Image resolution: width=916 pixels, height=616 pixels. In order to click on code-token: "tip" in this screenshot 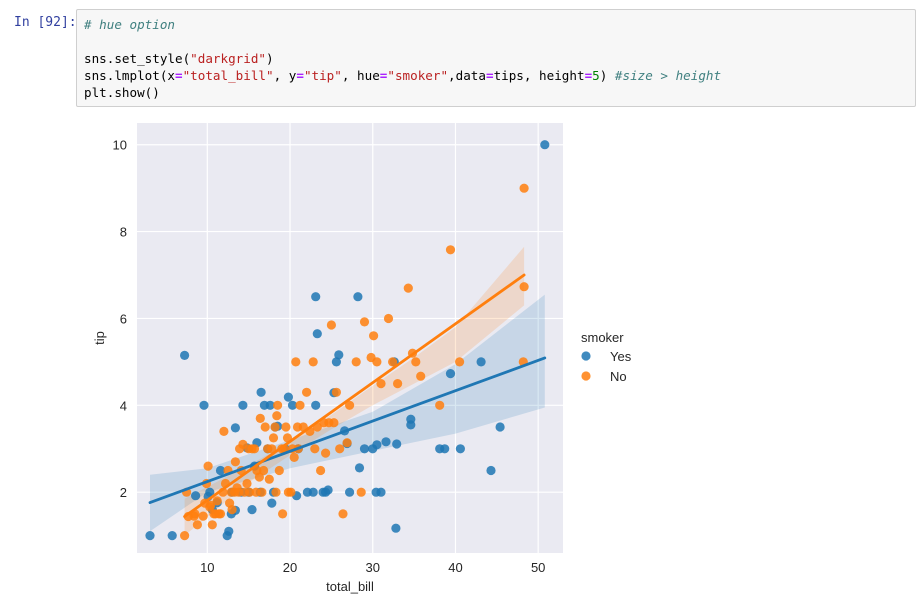, I will do `click(322, 75)`.